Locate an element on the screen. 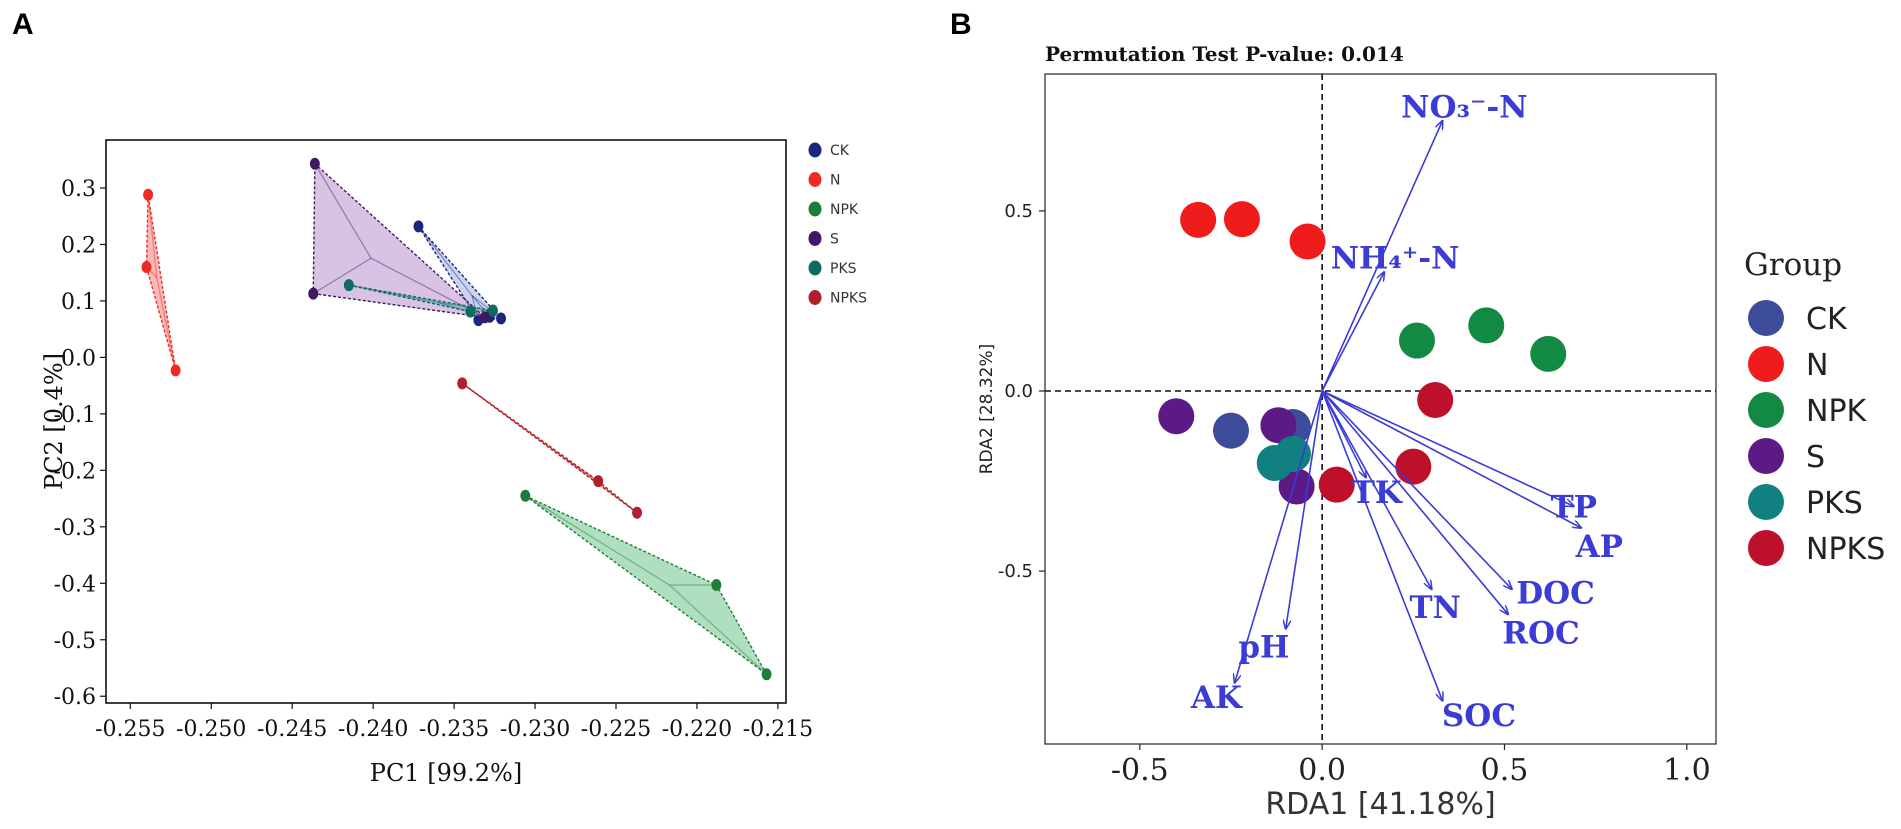  rda-legend-label-npk: NPK is located at coordinates (1837, 411).